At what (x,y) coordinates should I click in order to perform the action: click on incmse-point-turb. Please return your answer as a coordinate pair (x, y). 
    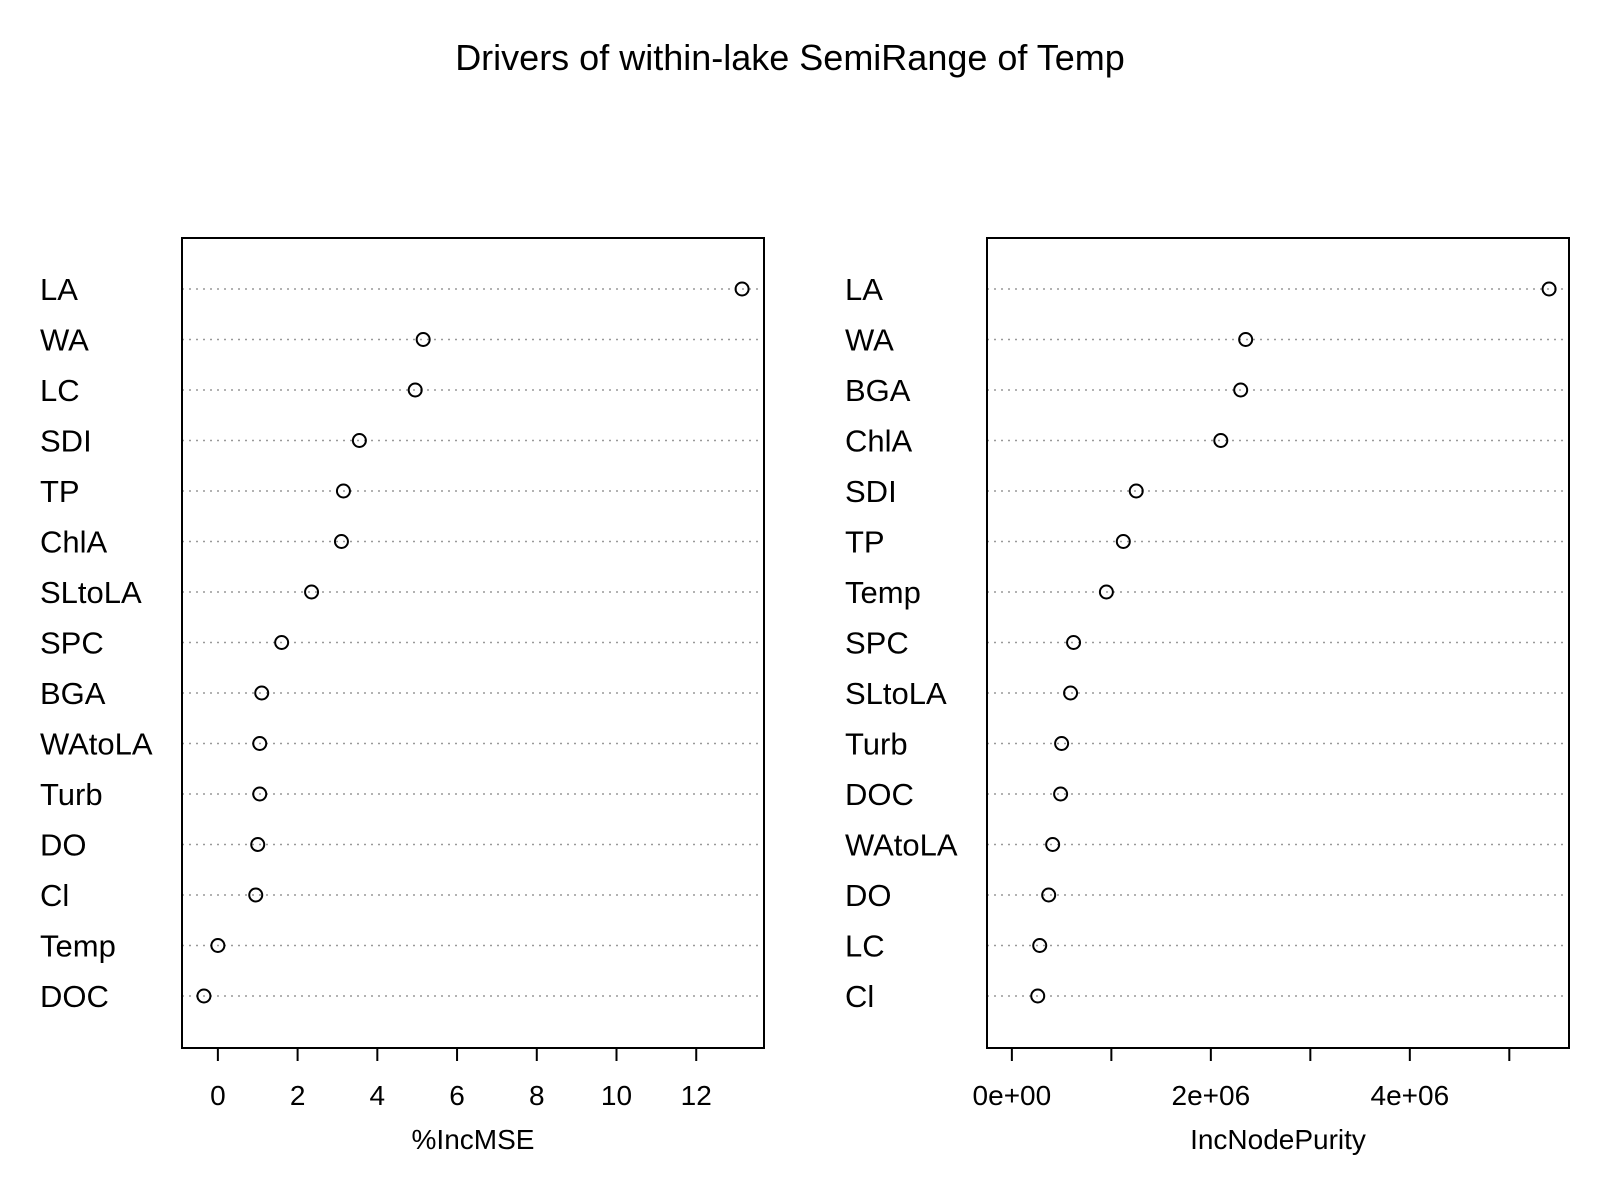
    Looking at the image, I should click on (260, 794).